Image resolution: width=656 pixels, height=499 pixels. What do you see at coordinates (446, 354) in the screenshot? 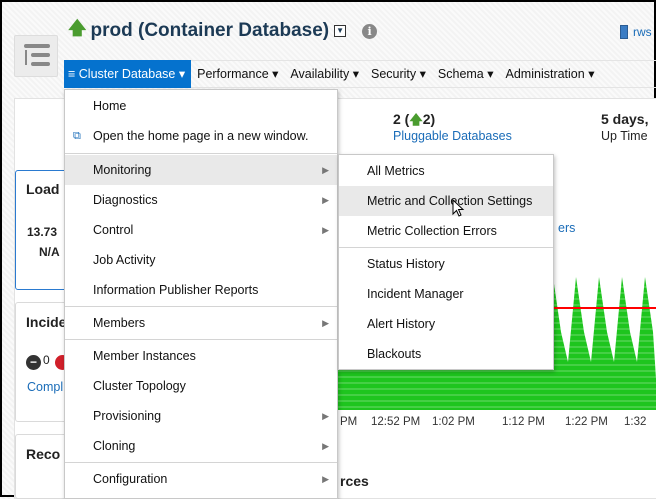
I see `submenu-item-blackouts: Blackouts` at bounding box center [446, 354].